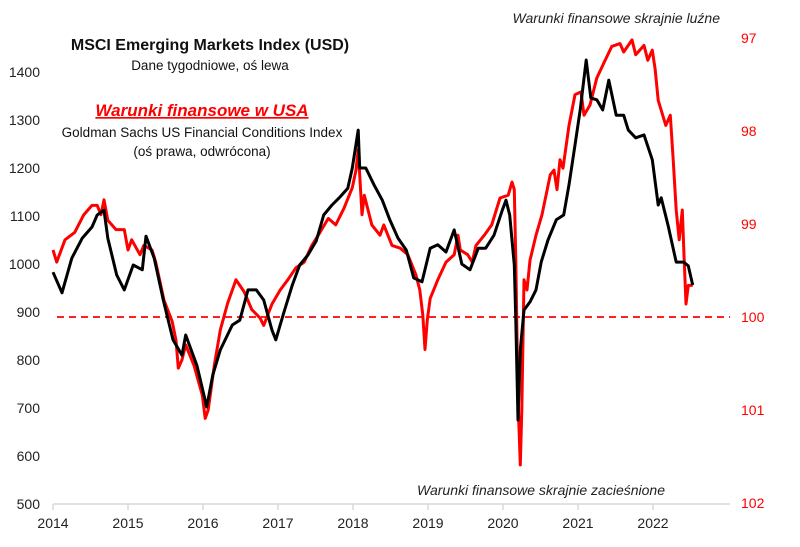  I want to click on chart-subtitle: Dane tygodniowe, oś lewa, so click(210, 65).